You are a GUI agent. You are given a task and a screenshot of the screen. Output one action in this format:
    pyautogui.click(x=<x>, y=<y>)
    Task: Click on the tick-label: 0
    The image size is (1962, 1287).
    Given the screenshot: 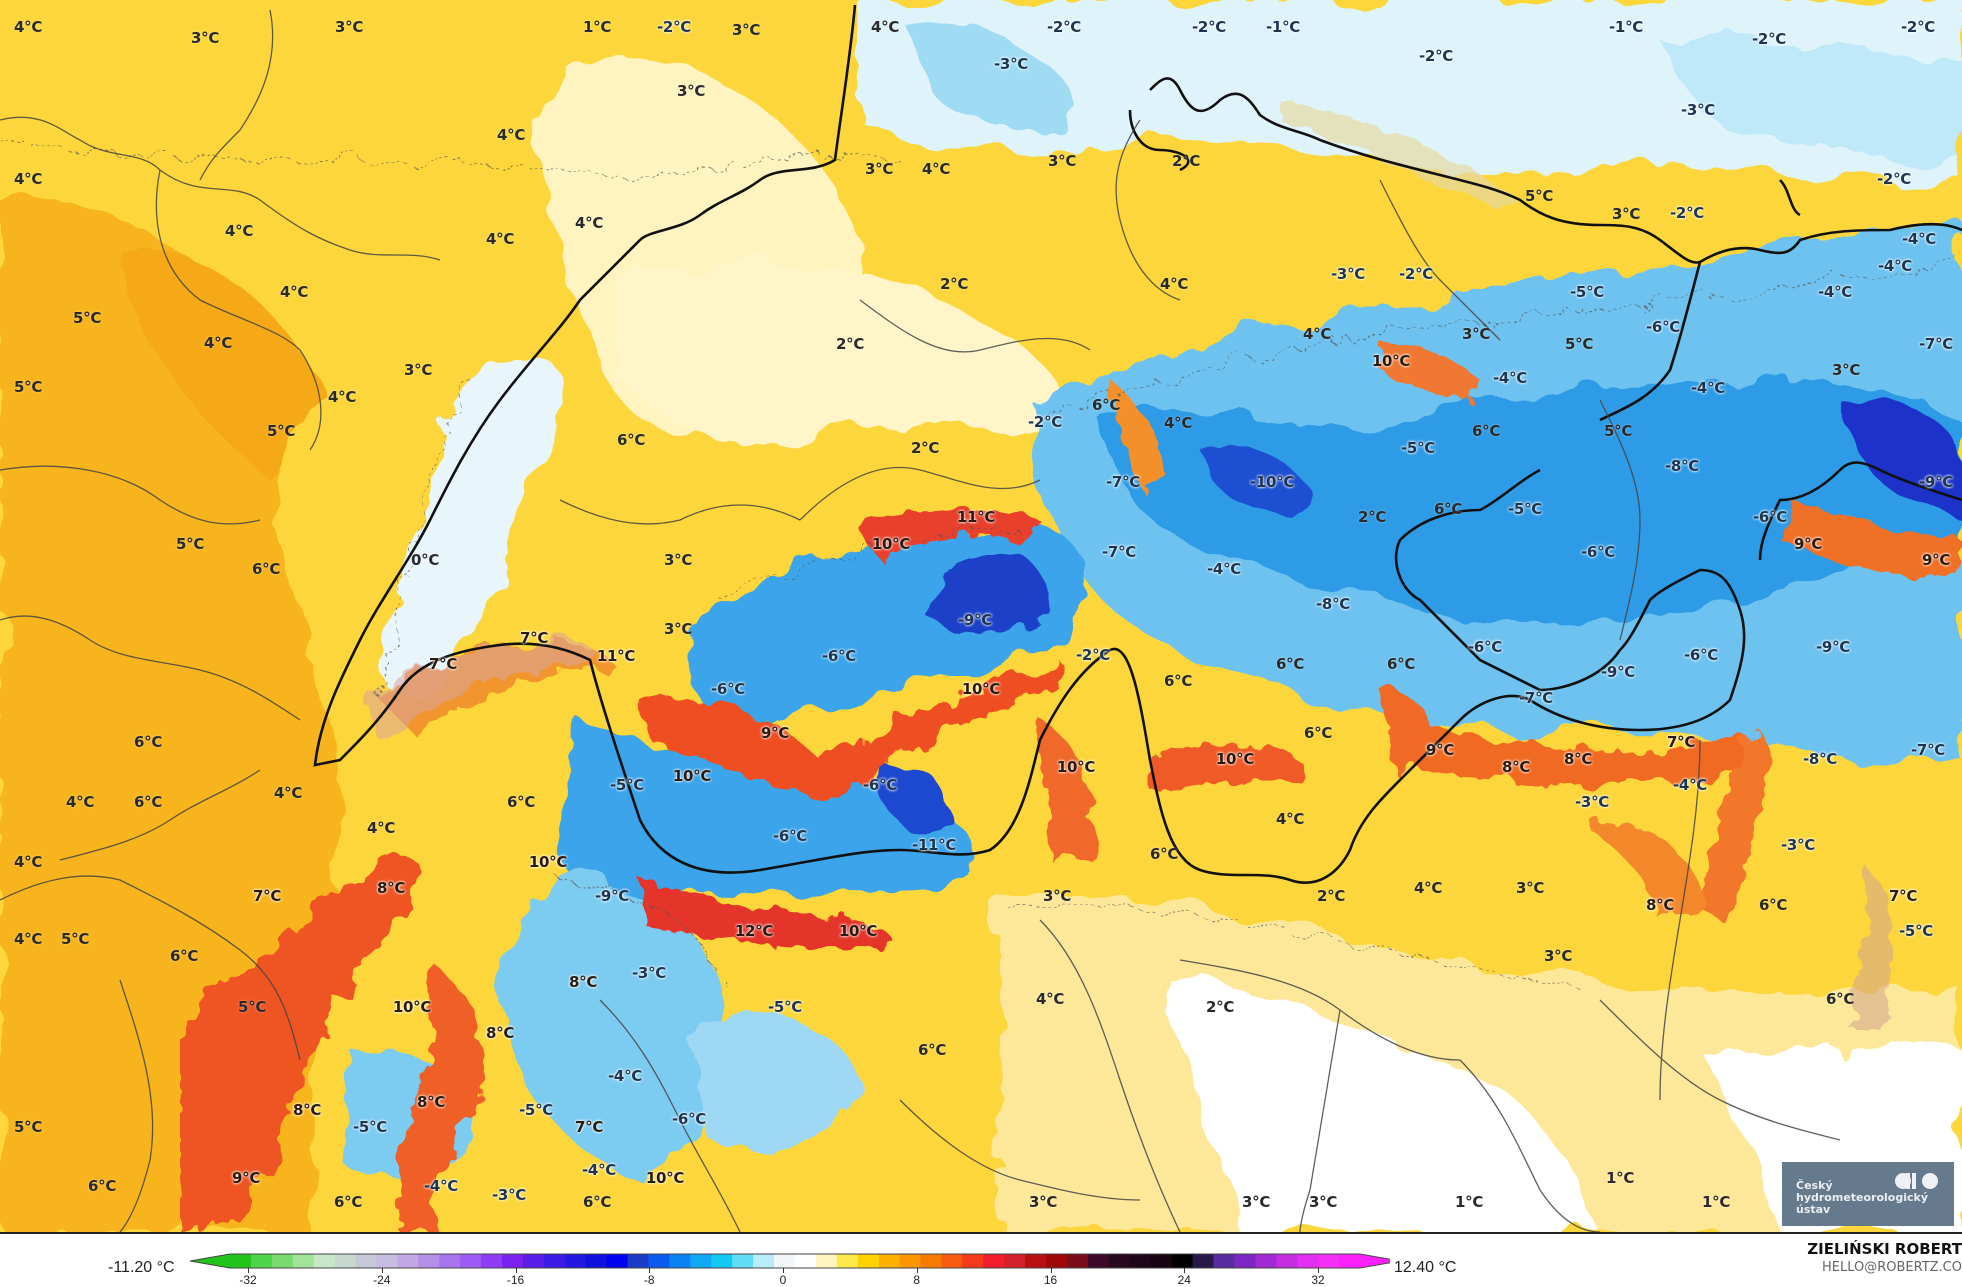 What is the action you would take?
    pyautogui.click(x=783, y=1280)
    